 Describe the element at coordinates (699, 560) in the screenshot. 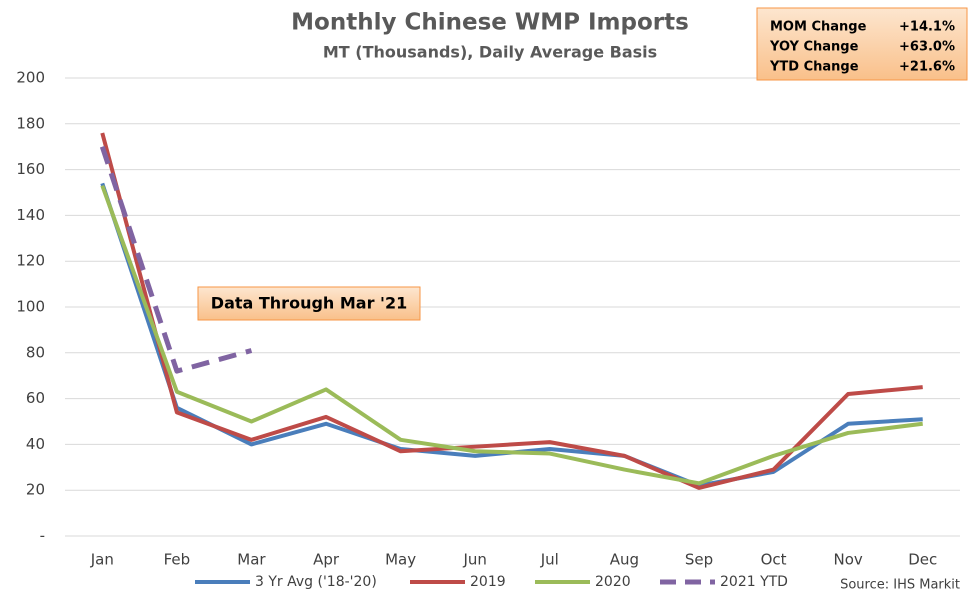

I see `x-tick-label: Sep` at that location.